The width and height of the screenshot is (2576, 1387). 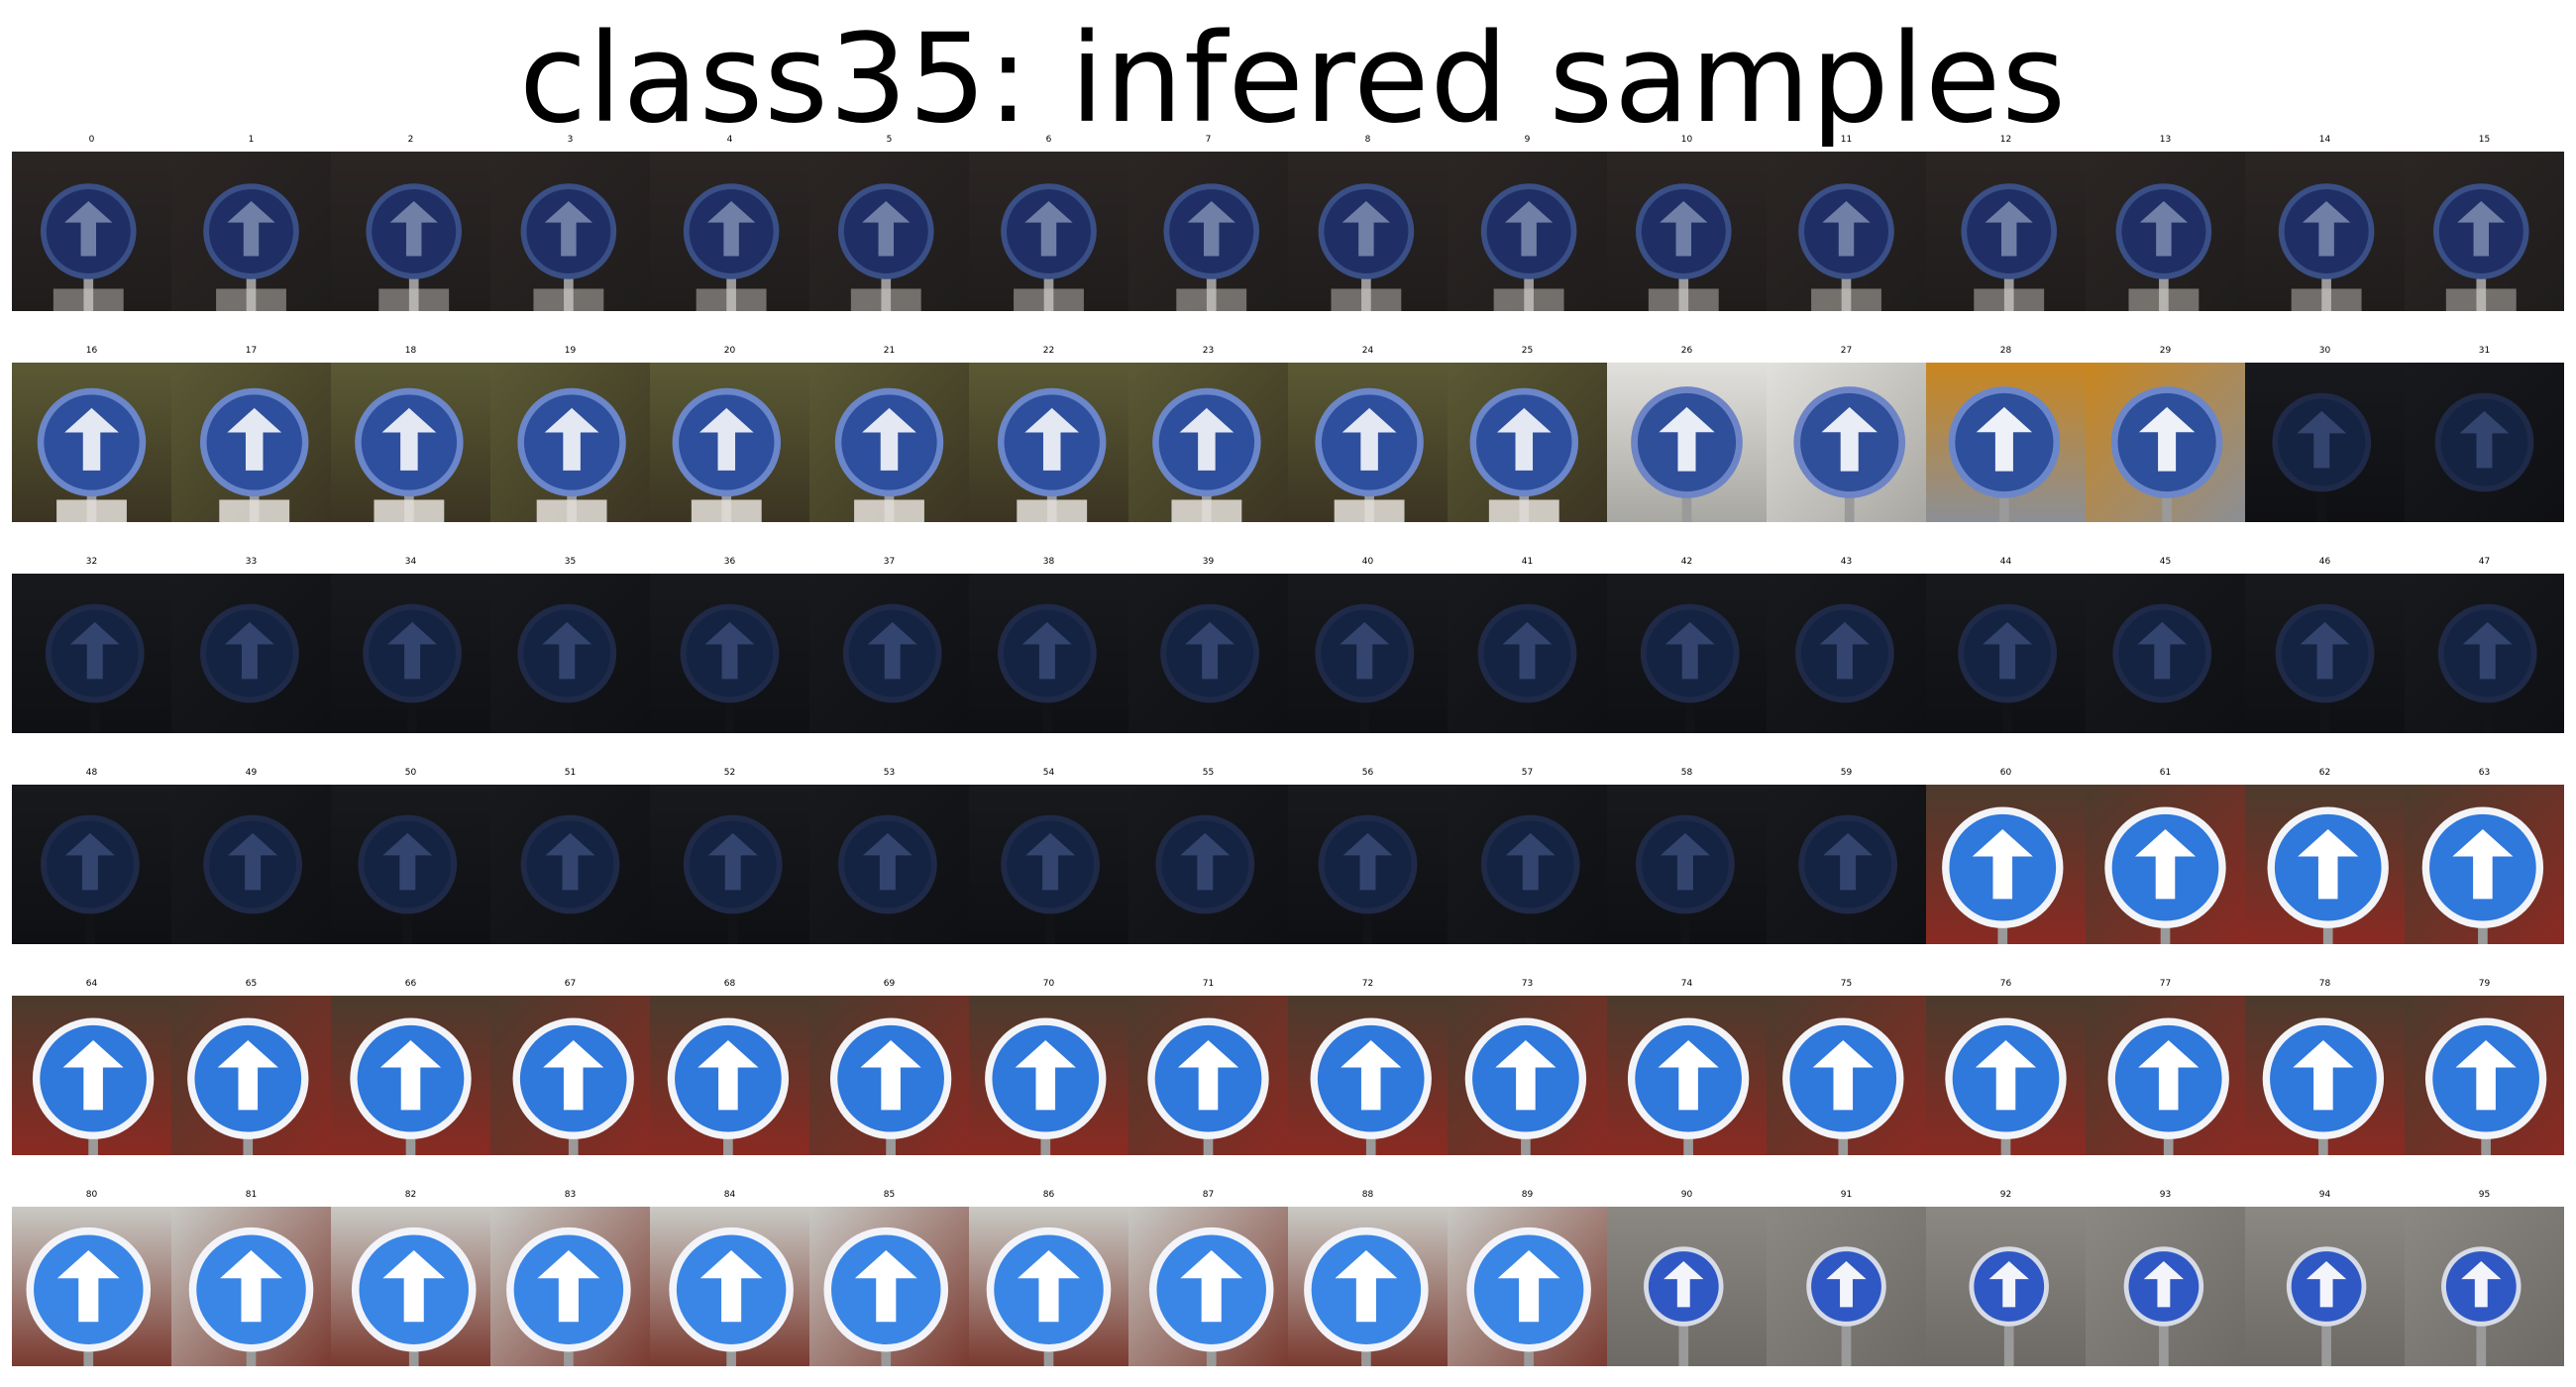 What do you see at coordinates (2325, 562) in the screenshot?
I see `sample-index-label: 46` at bounding box center [2325, 562].